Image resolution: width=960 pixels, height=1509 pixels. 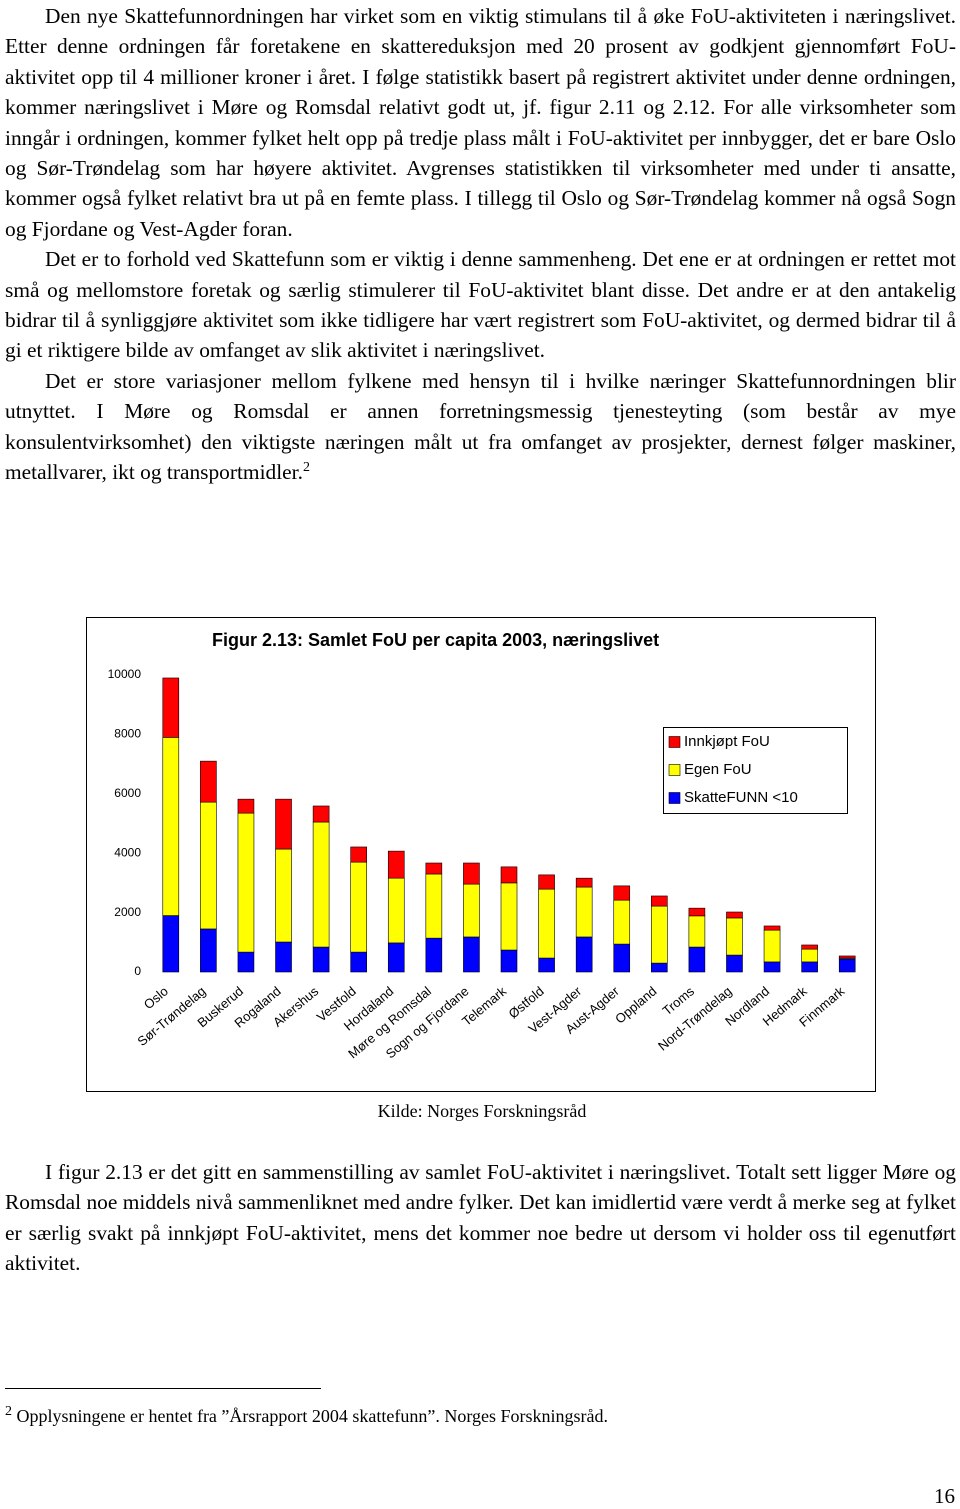 What do you see at coordinates (306, 467) in the screenshot?
I see `footnote-ref: 2` at bounding box center [306, 467].